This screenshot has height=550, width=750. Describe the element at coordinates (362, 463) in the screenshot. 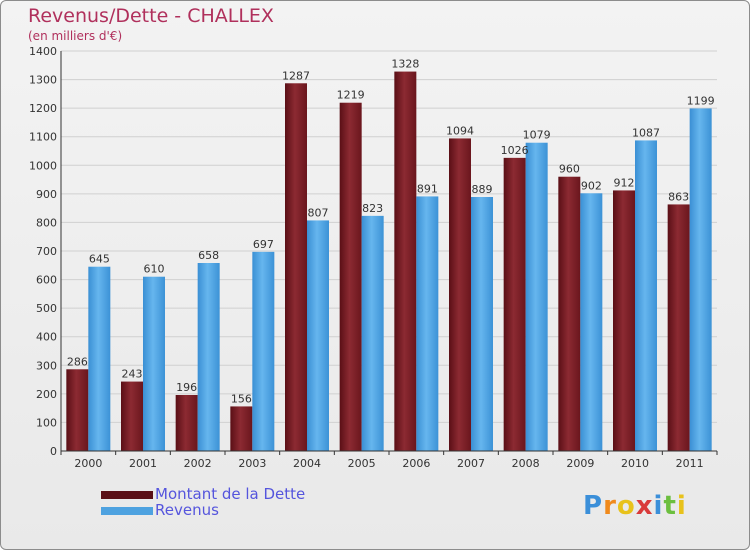

I see `x-tick-label: 2005` at that location.